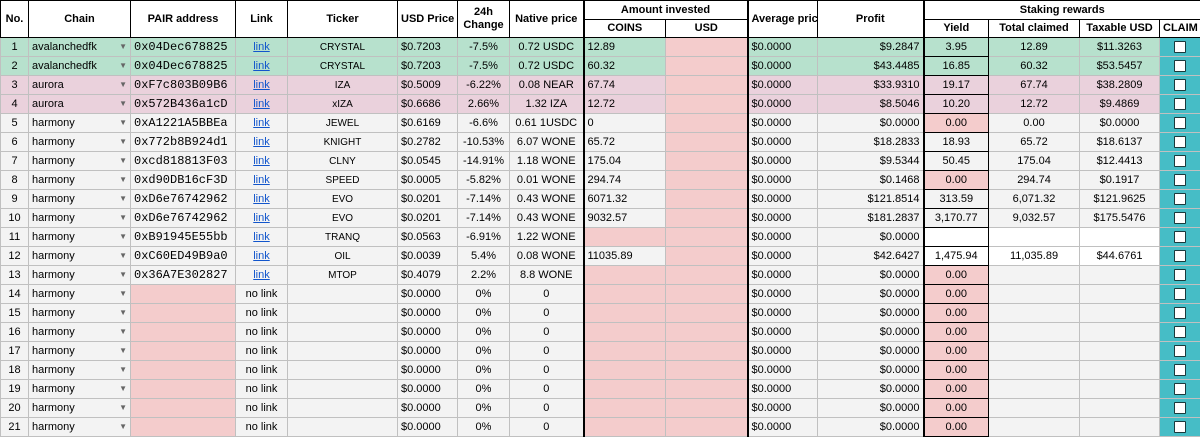 The height and width of the screenshot is (438, 1200). What do you see at coordinates (1034, 66) in the screenshot?
I see `cell-total-claimed: 60.32` at bounding box center [1034, 66].